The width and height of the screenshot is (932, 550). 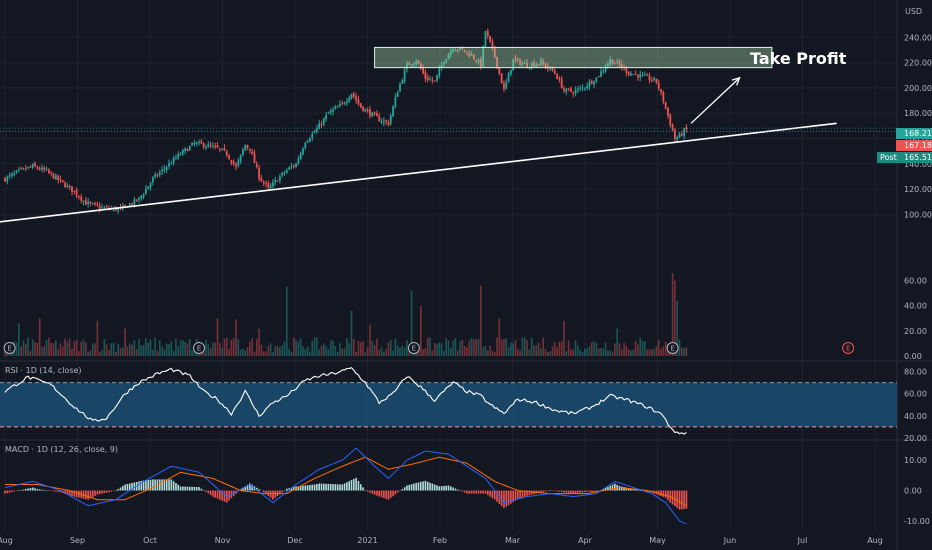 I want to click on rsi-tick-label: 60.00, so click(x=915, y=394).